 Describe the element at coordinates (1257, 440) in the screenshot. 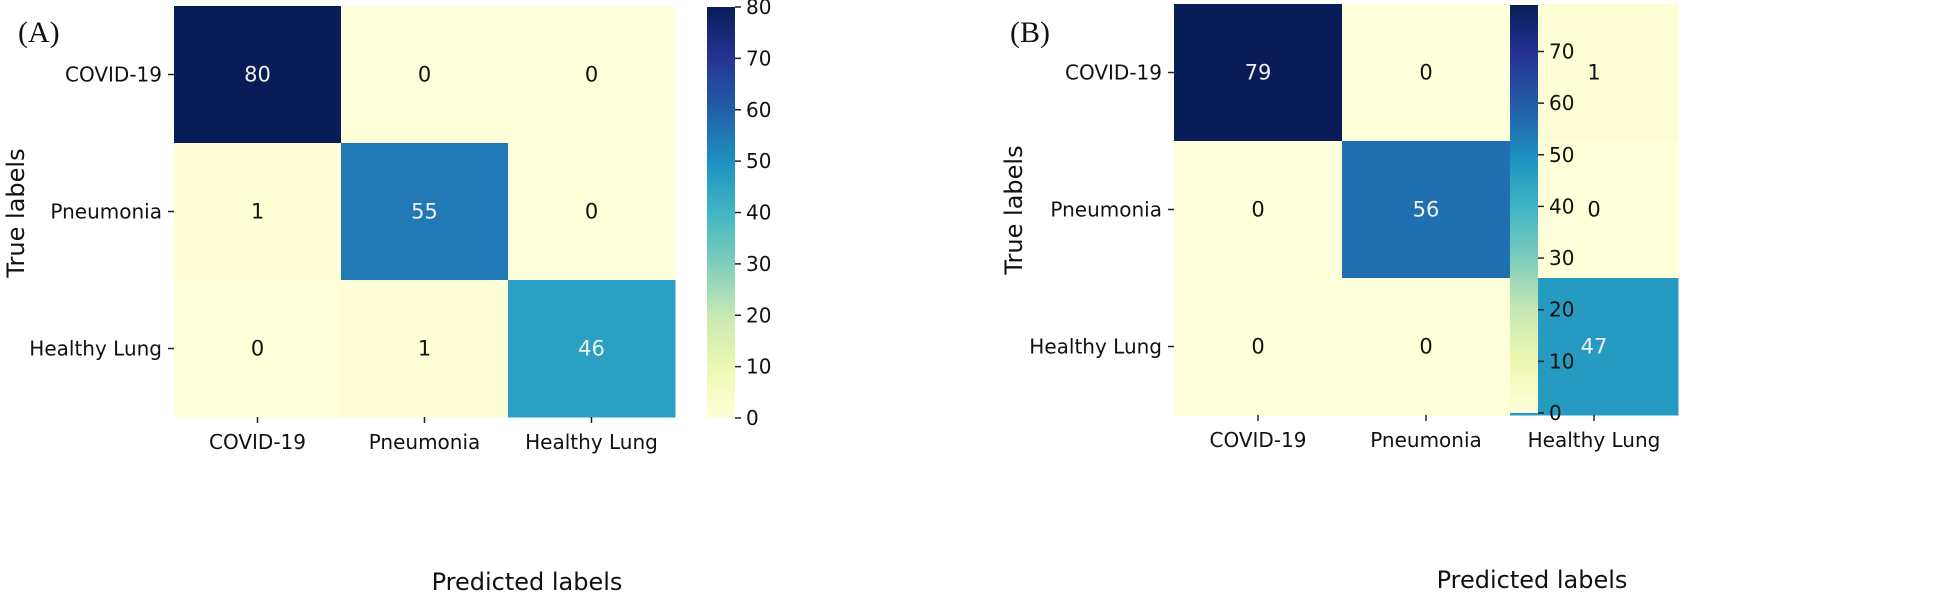

I see `col-label-b: COVID-19` at that location.